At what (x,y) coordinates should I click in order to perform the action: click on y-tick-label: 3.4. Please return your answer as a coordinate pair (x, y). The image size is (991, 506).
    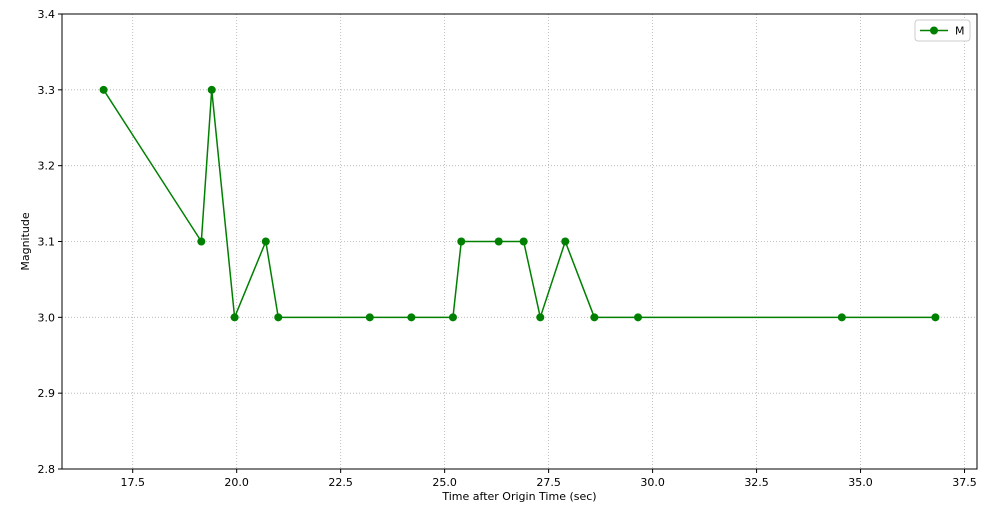
    Looking at the image, I should click on (47, 14).